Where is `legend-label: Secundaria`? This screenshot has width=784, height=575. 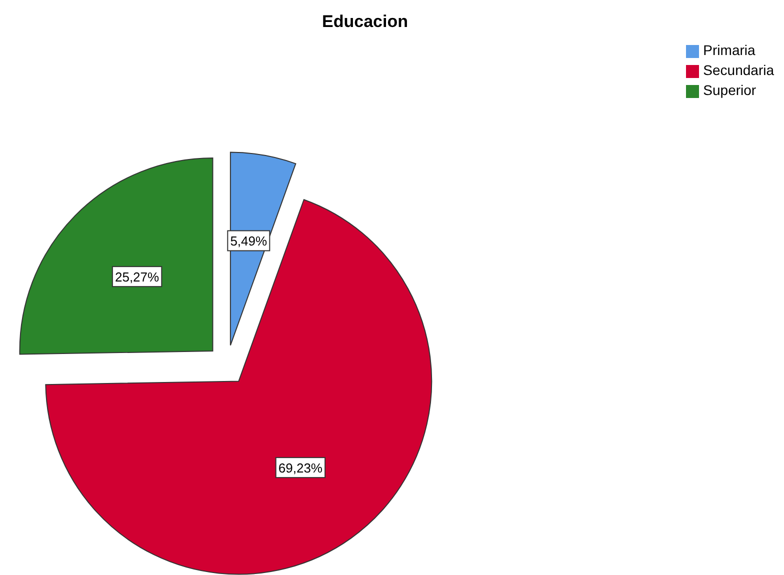
legend-label: Secundaria is located at coordinates (738, 70).